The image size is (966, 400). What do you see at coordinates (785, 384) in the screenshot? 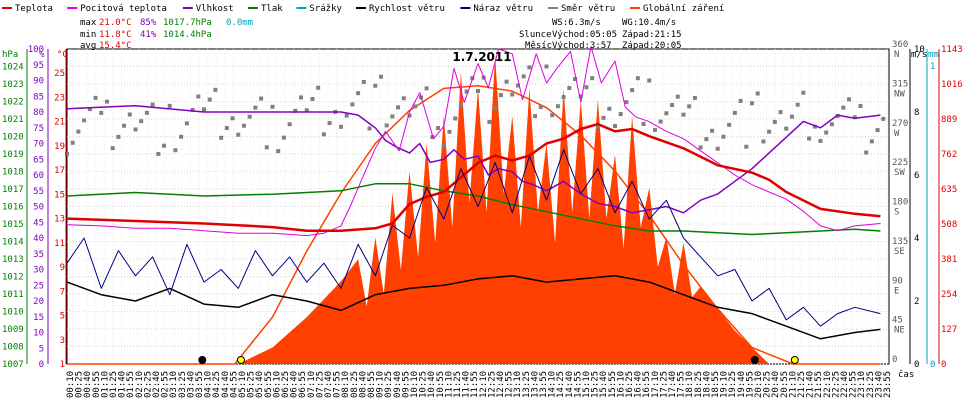
I see `time-tick: 20:55` at bounding box center [785, 384].